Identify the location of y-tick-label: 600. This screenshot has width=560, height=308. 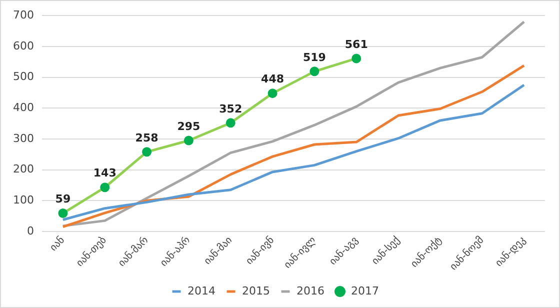
(23, 45).